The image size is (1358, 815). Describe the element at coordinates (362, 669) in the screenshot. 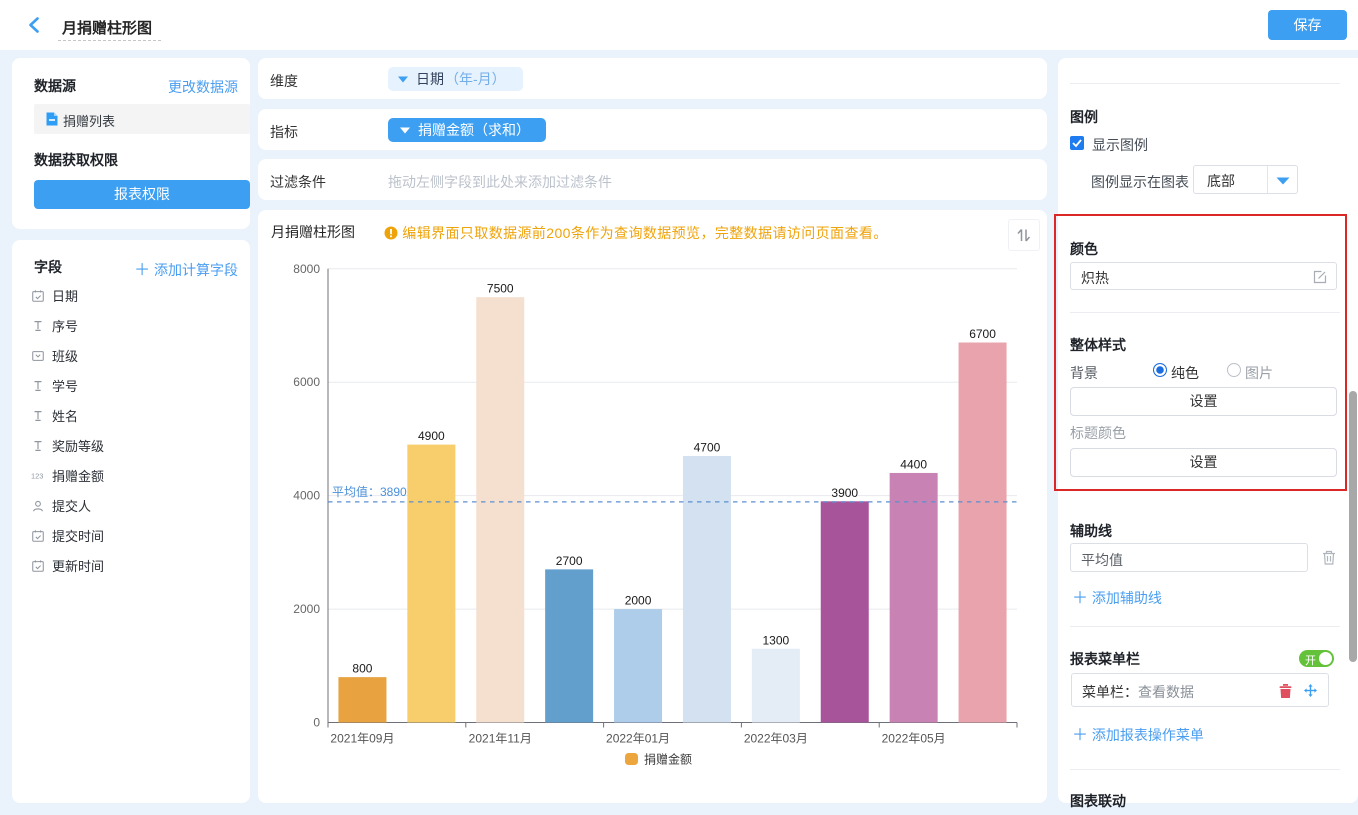

I see `svg-text: 800` at that location.